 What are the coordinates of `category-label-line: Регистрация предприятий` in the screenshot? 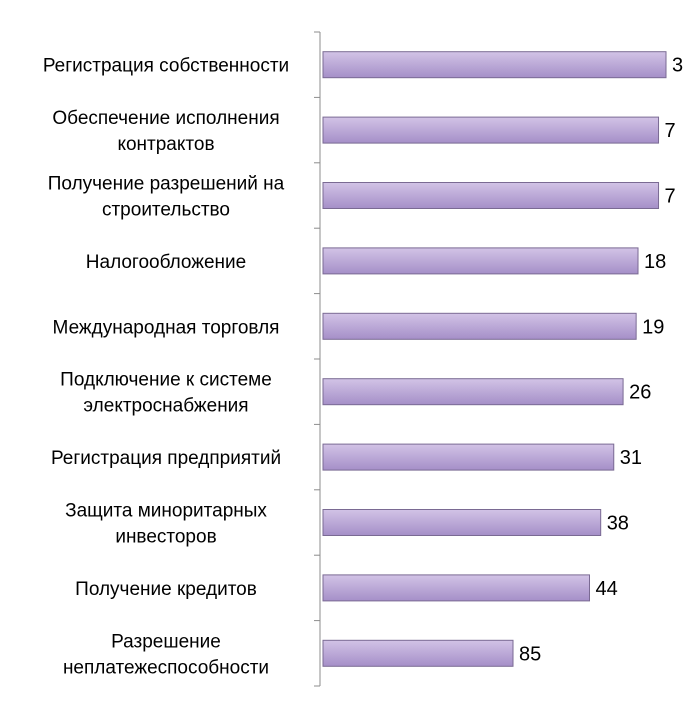 It's located at (166, 458).